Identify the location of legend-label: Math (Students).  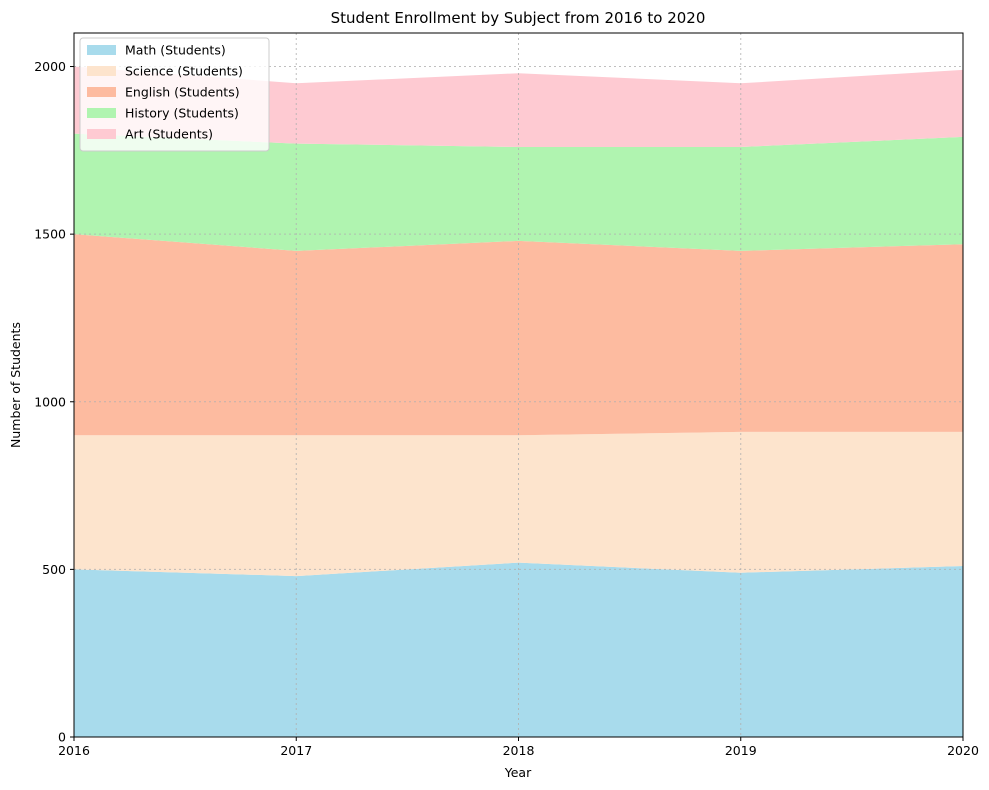
(175, 50).